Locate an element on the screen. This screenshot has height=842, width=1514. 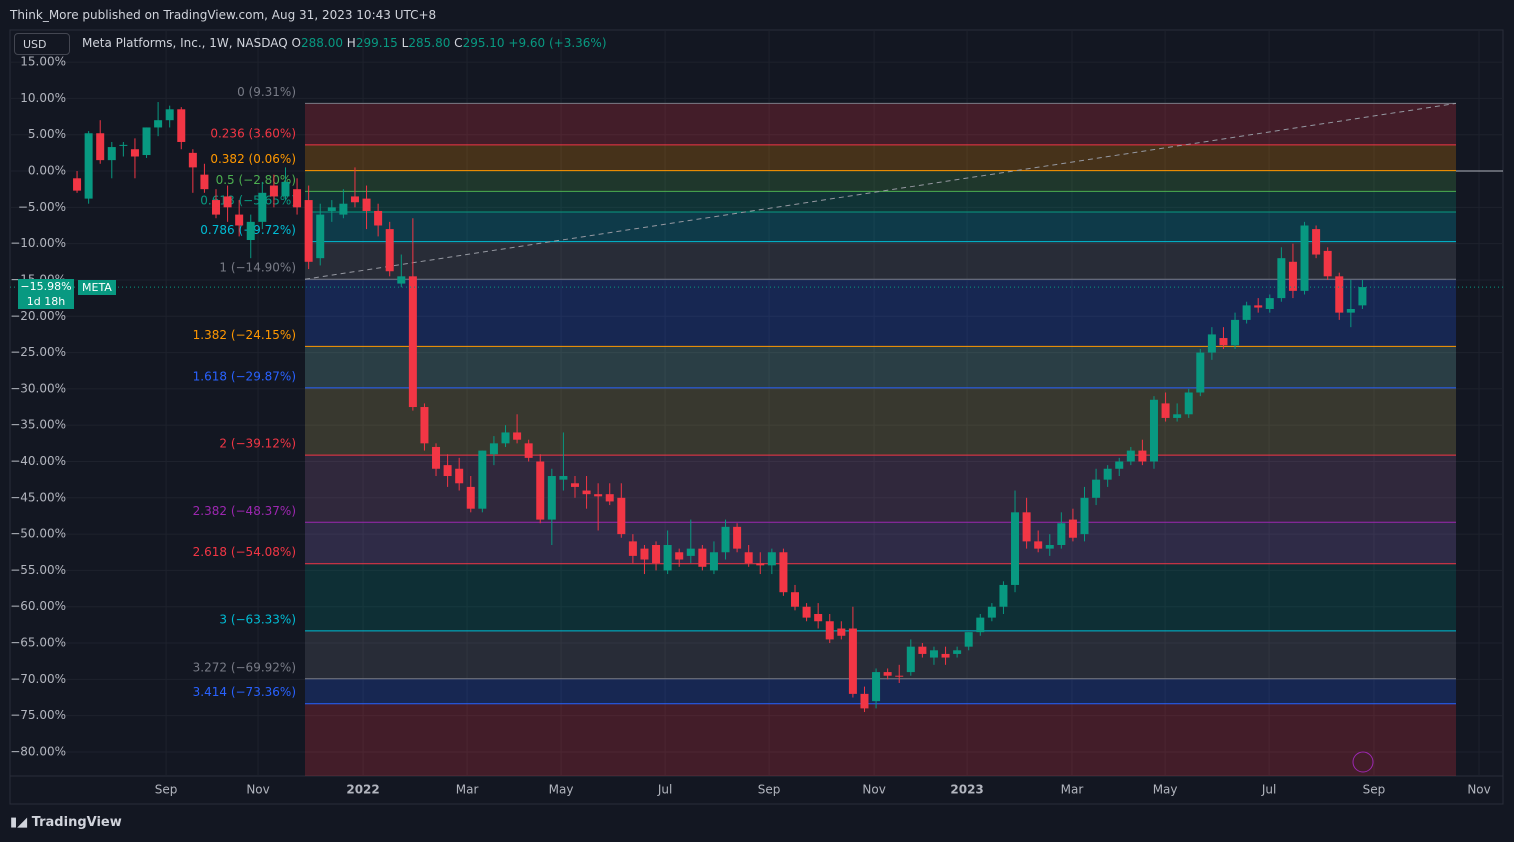
fib-label: 3.272 (−69.92%) is located at coordinates (244, 667).